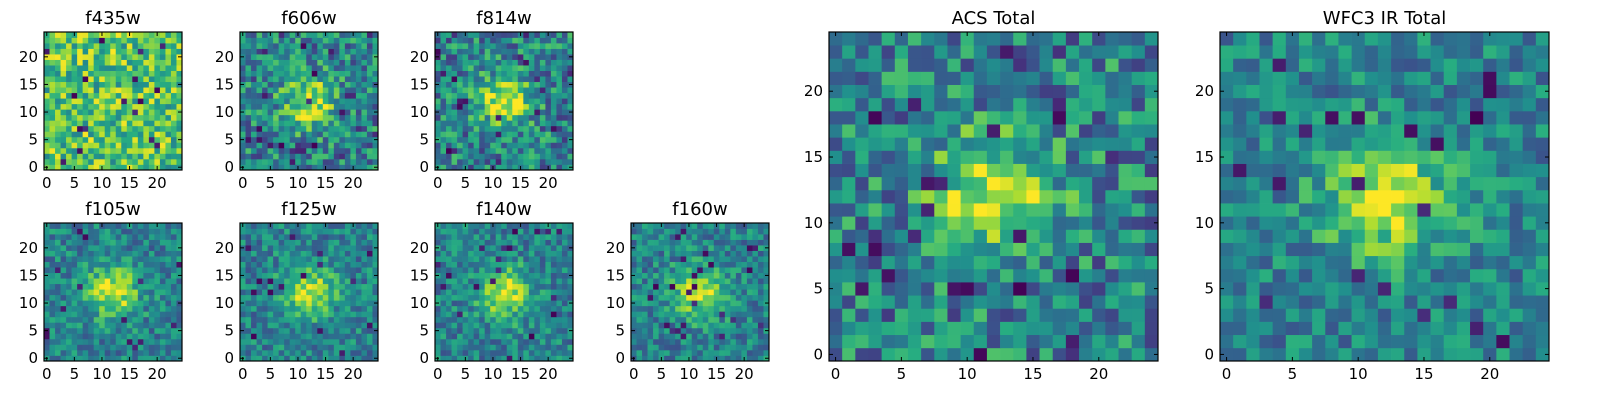 The height and width of the screenshot is (400, 1600). What do you see at coordinates (224, 303) in the screenshot?
I see `y-tick-label: 10` at bounding box center [224, 303].